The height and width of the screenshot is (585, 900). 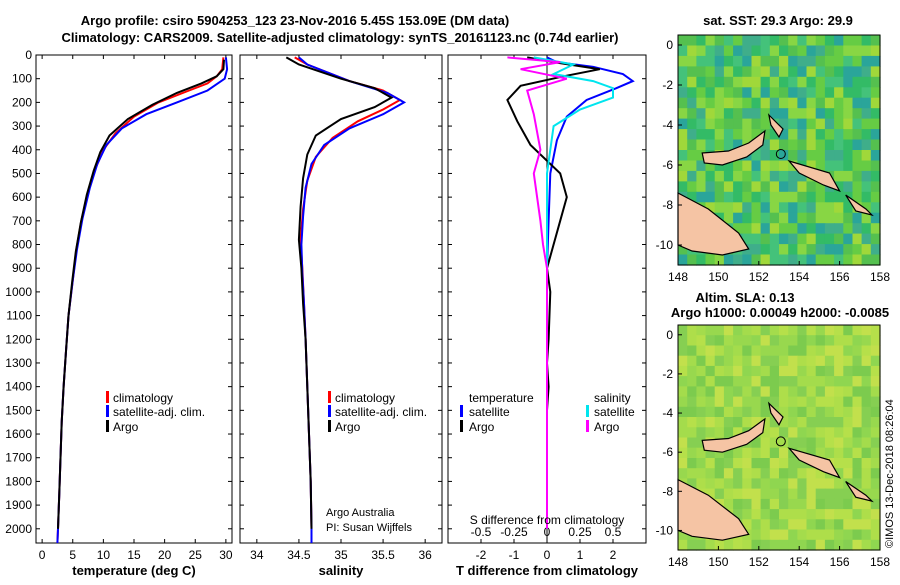 I want to click on series-line-s-satellite, so click(x=573, y=292).